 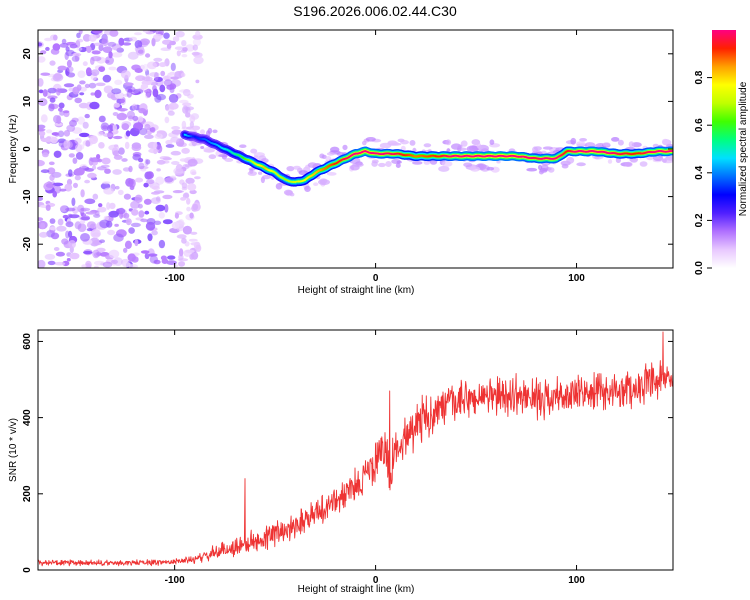 What do you see at coordinates (27, 149) in the screenshot?
I see `y-tick-label: 0` at bounding box center [27, 149].